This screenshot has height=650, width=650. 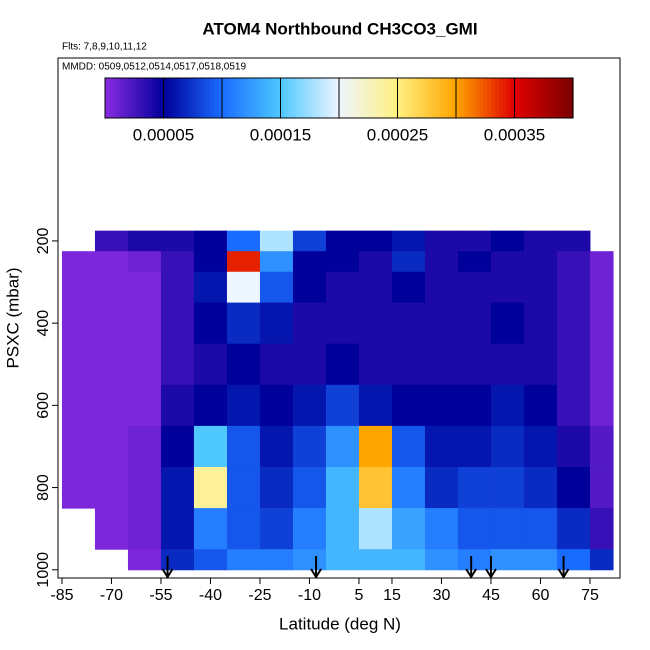 I want to click on chart-title: ATOM4 Northbound CH3CO3_GMI, so click(x=339, y=28).